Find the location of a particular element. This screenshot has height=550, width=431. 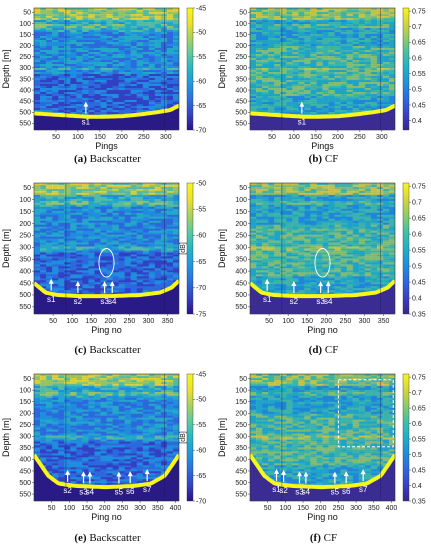

sample-marker: s5 is located at coordinates (119, 484).